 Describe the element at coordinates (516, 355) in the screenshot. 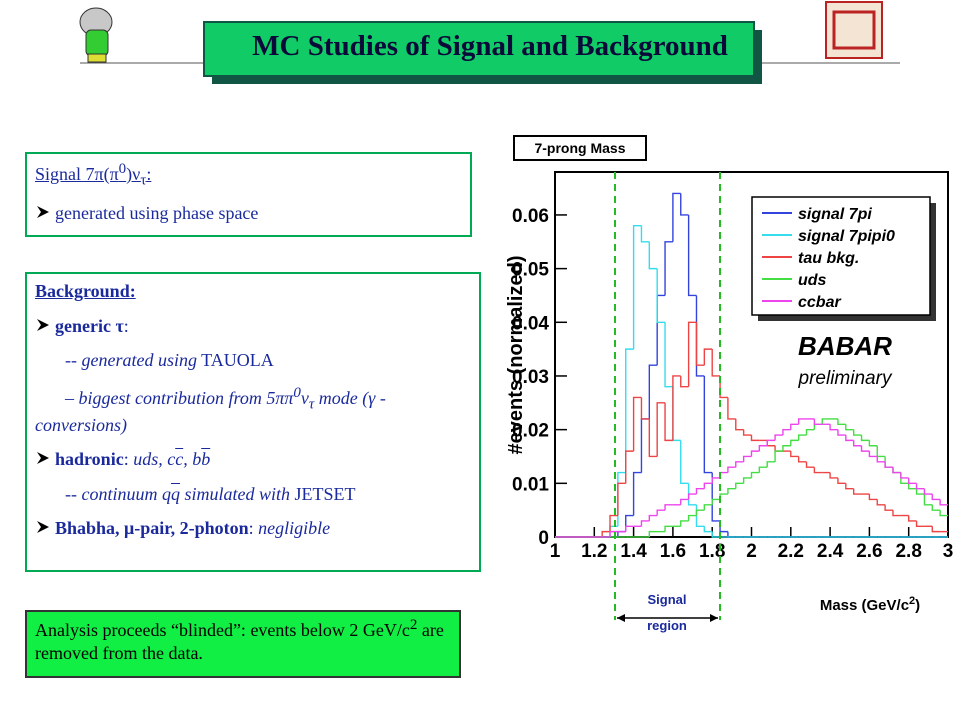

I see `y-axis-label: #events (normalized)` at that location.